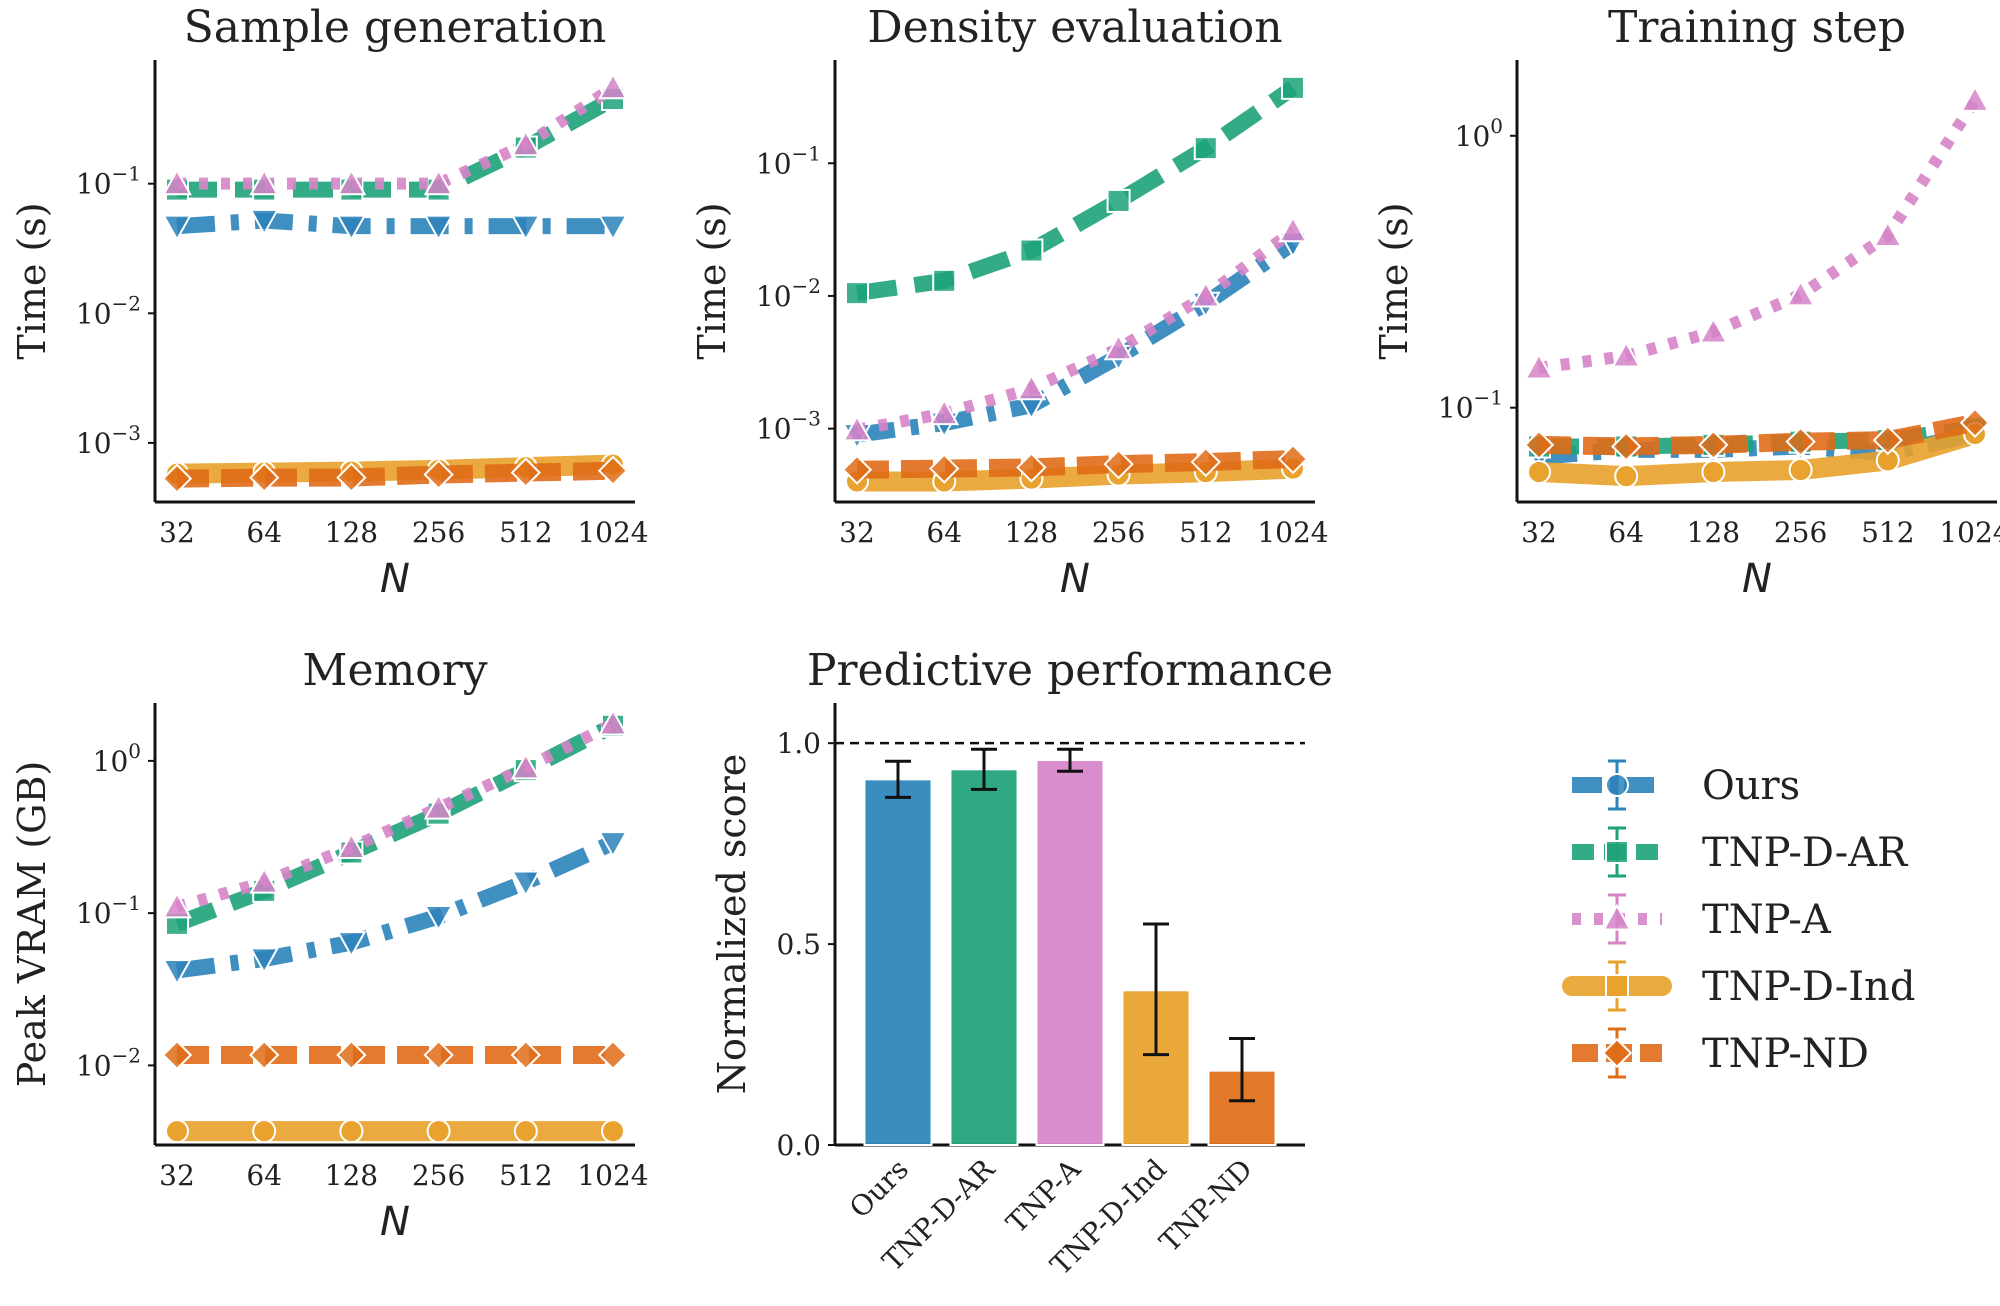 Image resolution: width=2000 pixels, height=1306 pixels. What do you see at coordinates (1031, 532) in the screenshot?
I see `x-tick-label: 128` at bounding box center [1031, 532].